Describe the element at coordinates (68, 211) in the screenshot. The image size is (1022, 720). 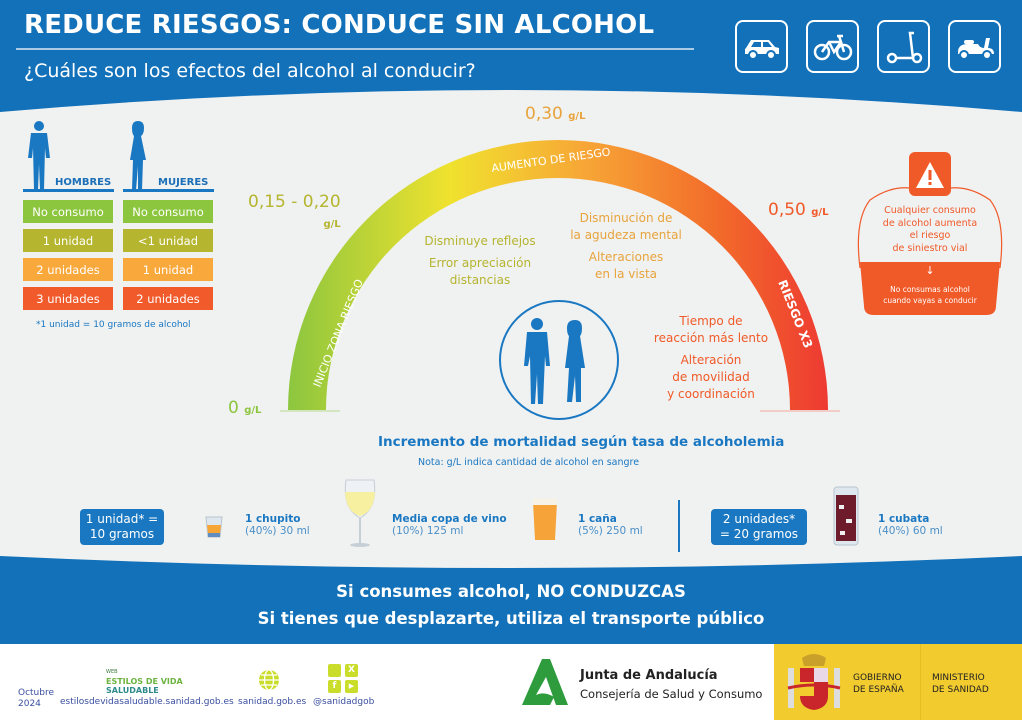
I see `men-row-none: No consumo` at that location.